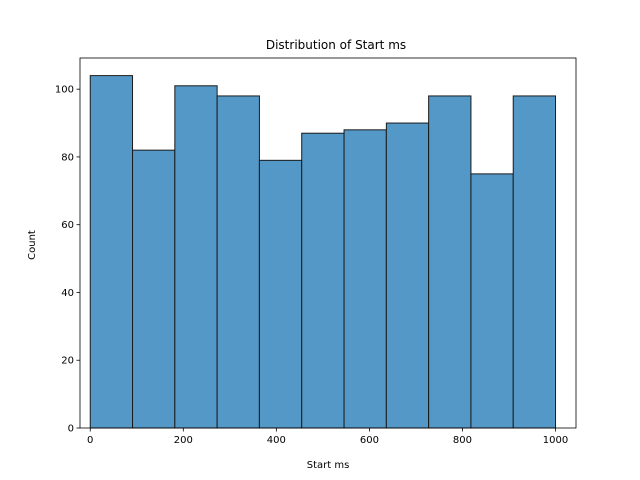 This screenshot has width=640, height=480. Describe the element at coordinates (67, 157) in the screenshot. I see `y-tick-label: 80` at that location.